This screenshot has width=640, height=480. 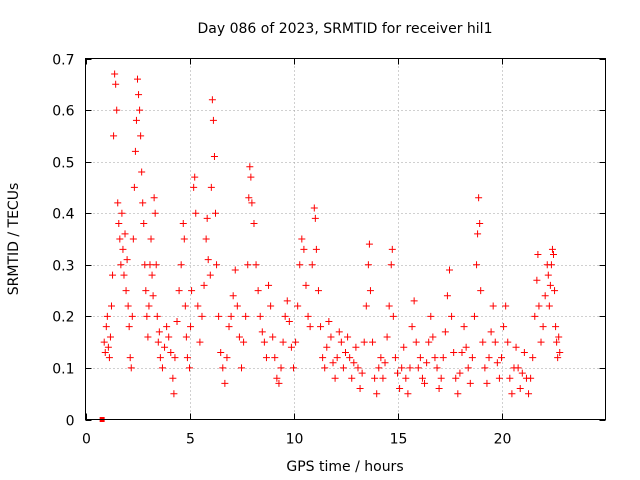 I want to click on y-axis-label: SRMTID / TECUs, so click(x=14, y=239).